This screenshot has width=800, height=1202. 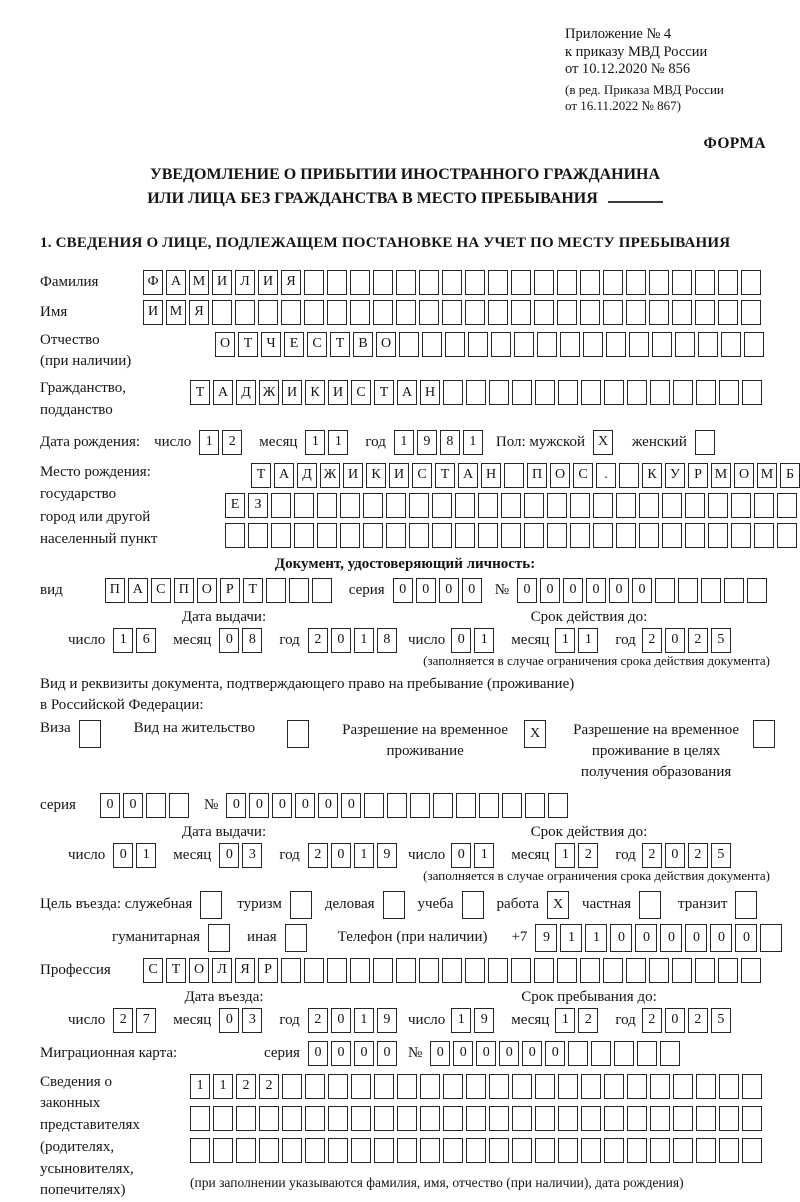 I want to click on form-cell: 1, so click(x=146, y=855).